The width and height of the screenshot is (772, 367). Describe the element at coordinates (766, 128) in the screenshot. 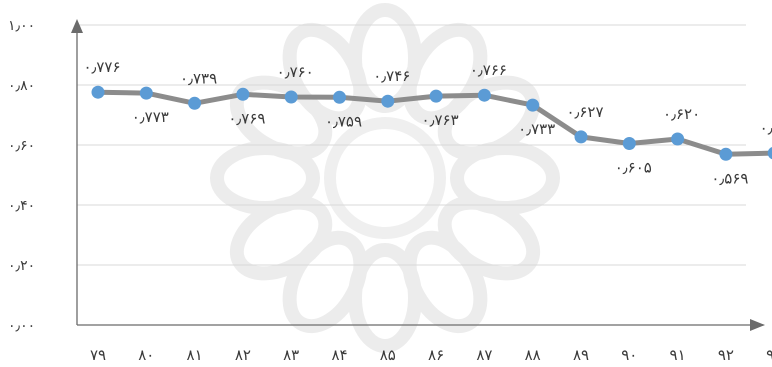

I see `data-label: ۰٫۵۷۳` at that location.